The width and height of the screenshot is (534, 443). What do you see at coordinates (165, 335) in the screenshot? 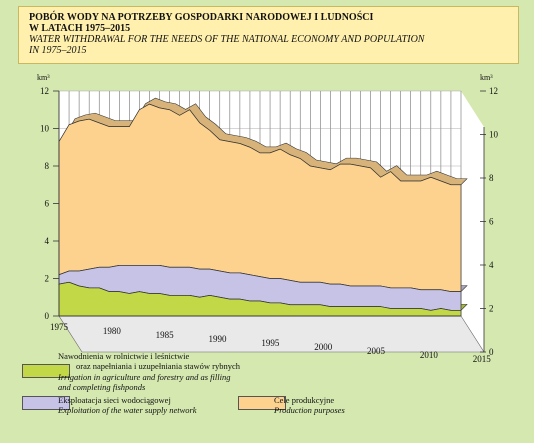
I see `x-tick-label-1985: 1985` at bounding box center [165, 335].